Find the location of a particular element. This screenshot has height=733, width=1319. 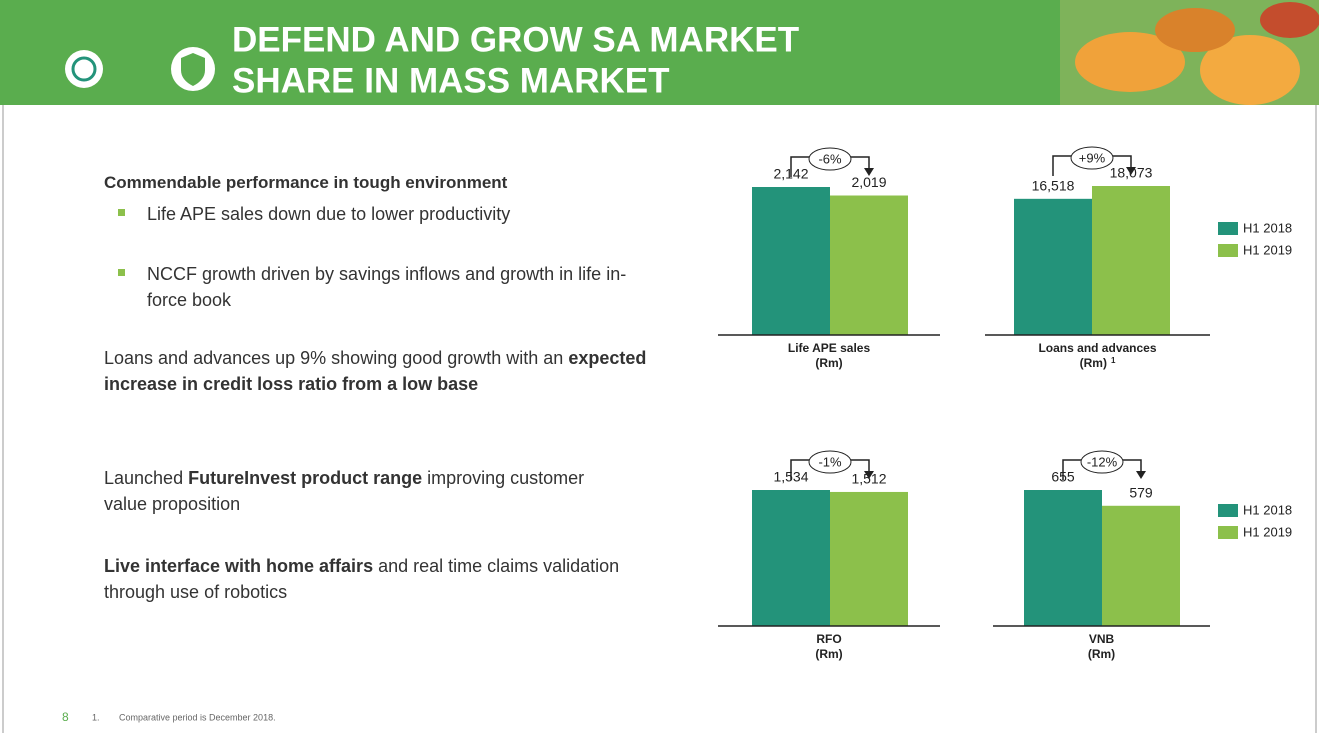

text-segment: Launched is located at coordinates (146, 478).